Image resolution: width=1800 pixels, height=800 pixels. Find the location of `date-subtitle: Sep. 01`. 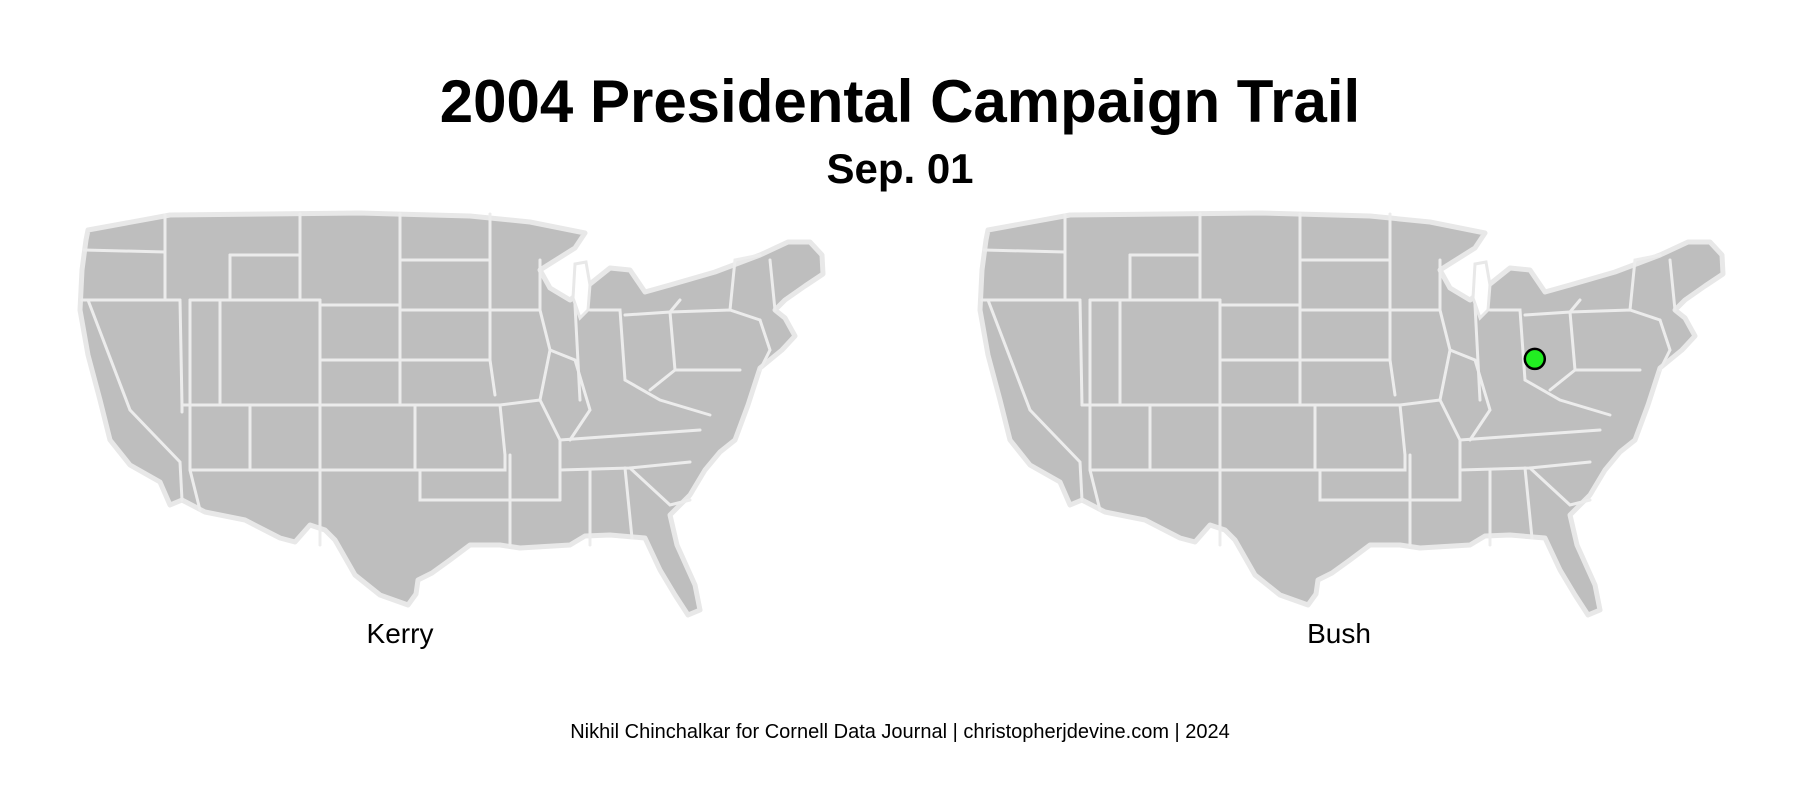

date-subtitle: Sep. 01 is located at coordinates (900, 168).